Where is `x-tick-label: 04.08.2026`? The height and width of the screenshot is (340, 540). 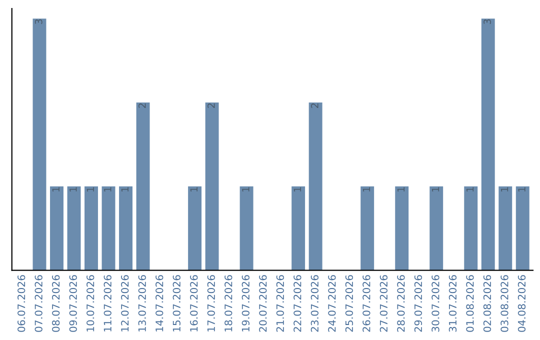
x-tick-label: 04.08.2026 is located at coordinates (522, 303).